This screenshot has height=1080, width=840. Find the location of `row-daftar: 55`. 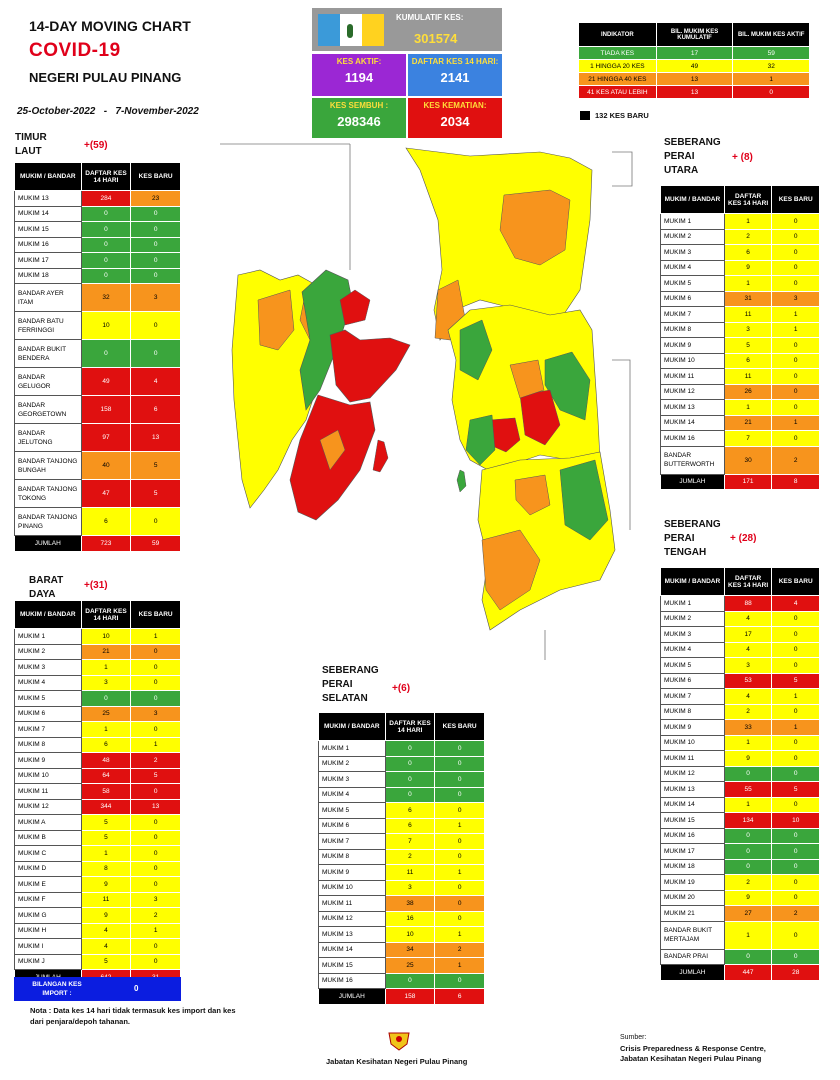

row-daftar: 55 is located at coordinates (748, 789).